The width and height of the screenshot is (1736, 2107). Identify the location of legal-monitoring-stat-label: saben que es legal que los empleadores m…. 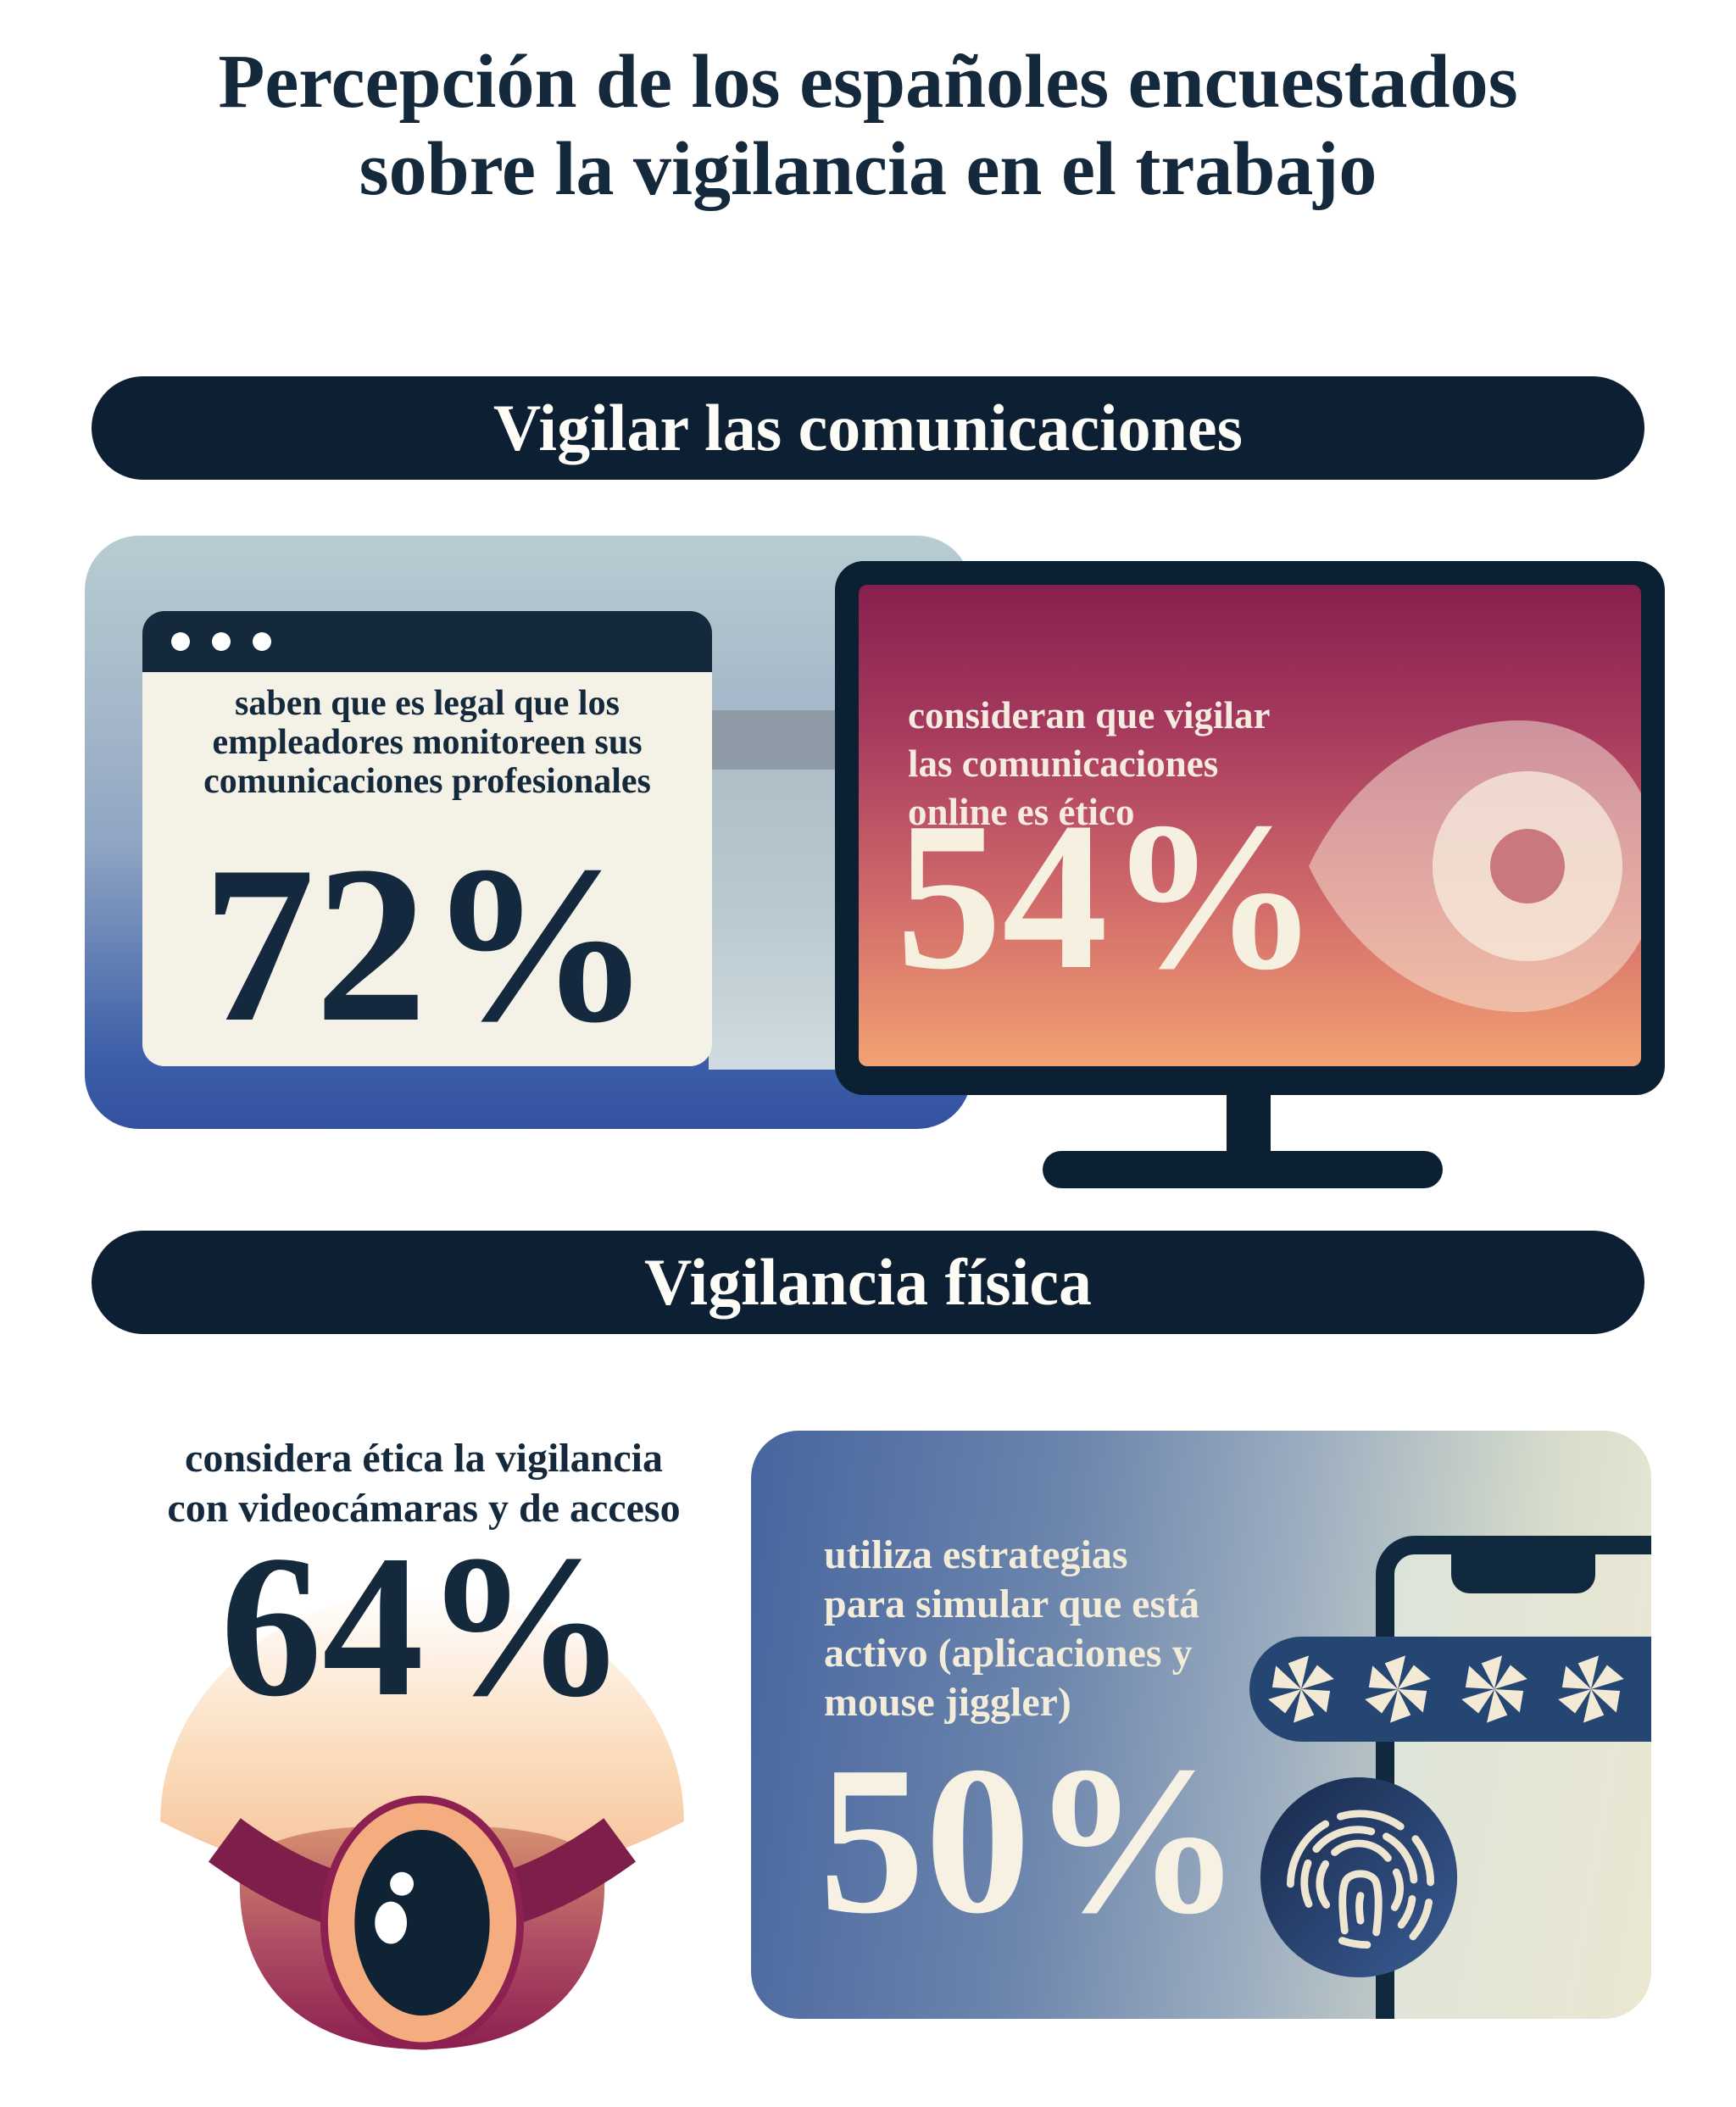
(427, 743).